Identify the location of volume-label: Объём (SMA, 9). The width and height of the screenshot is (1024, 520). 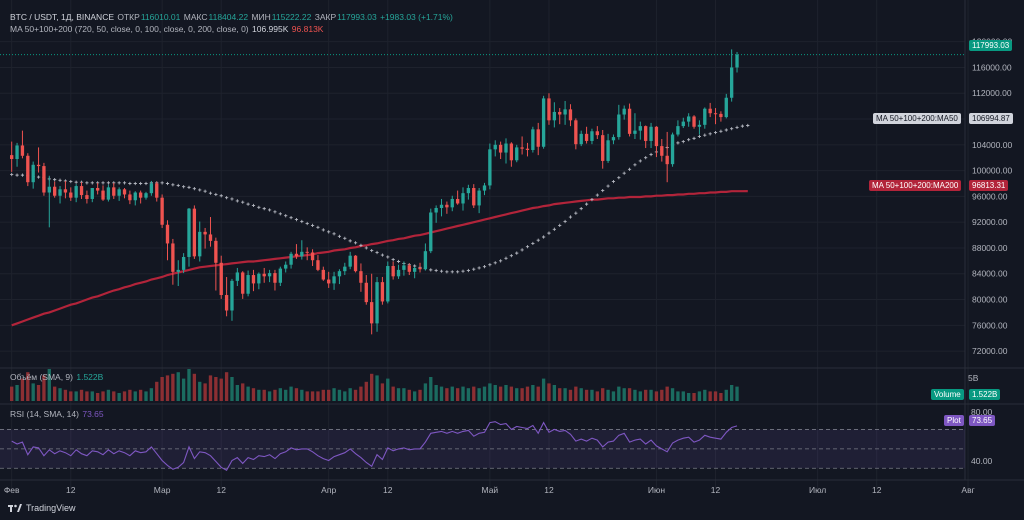
(41, 377).